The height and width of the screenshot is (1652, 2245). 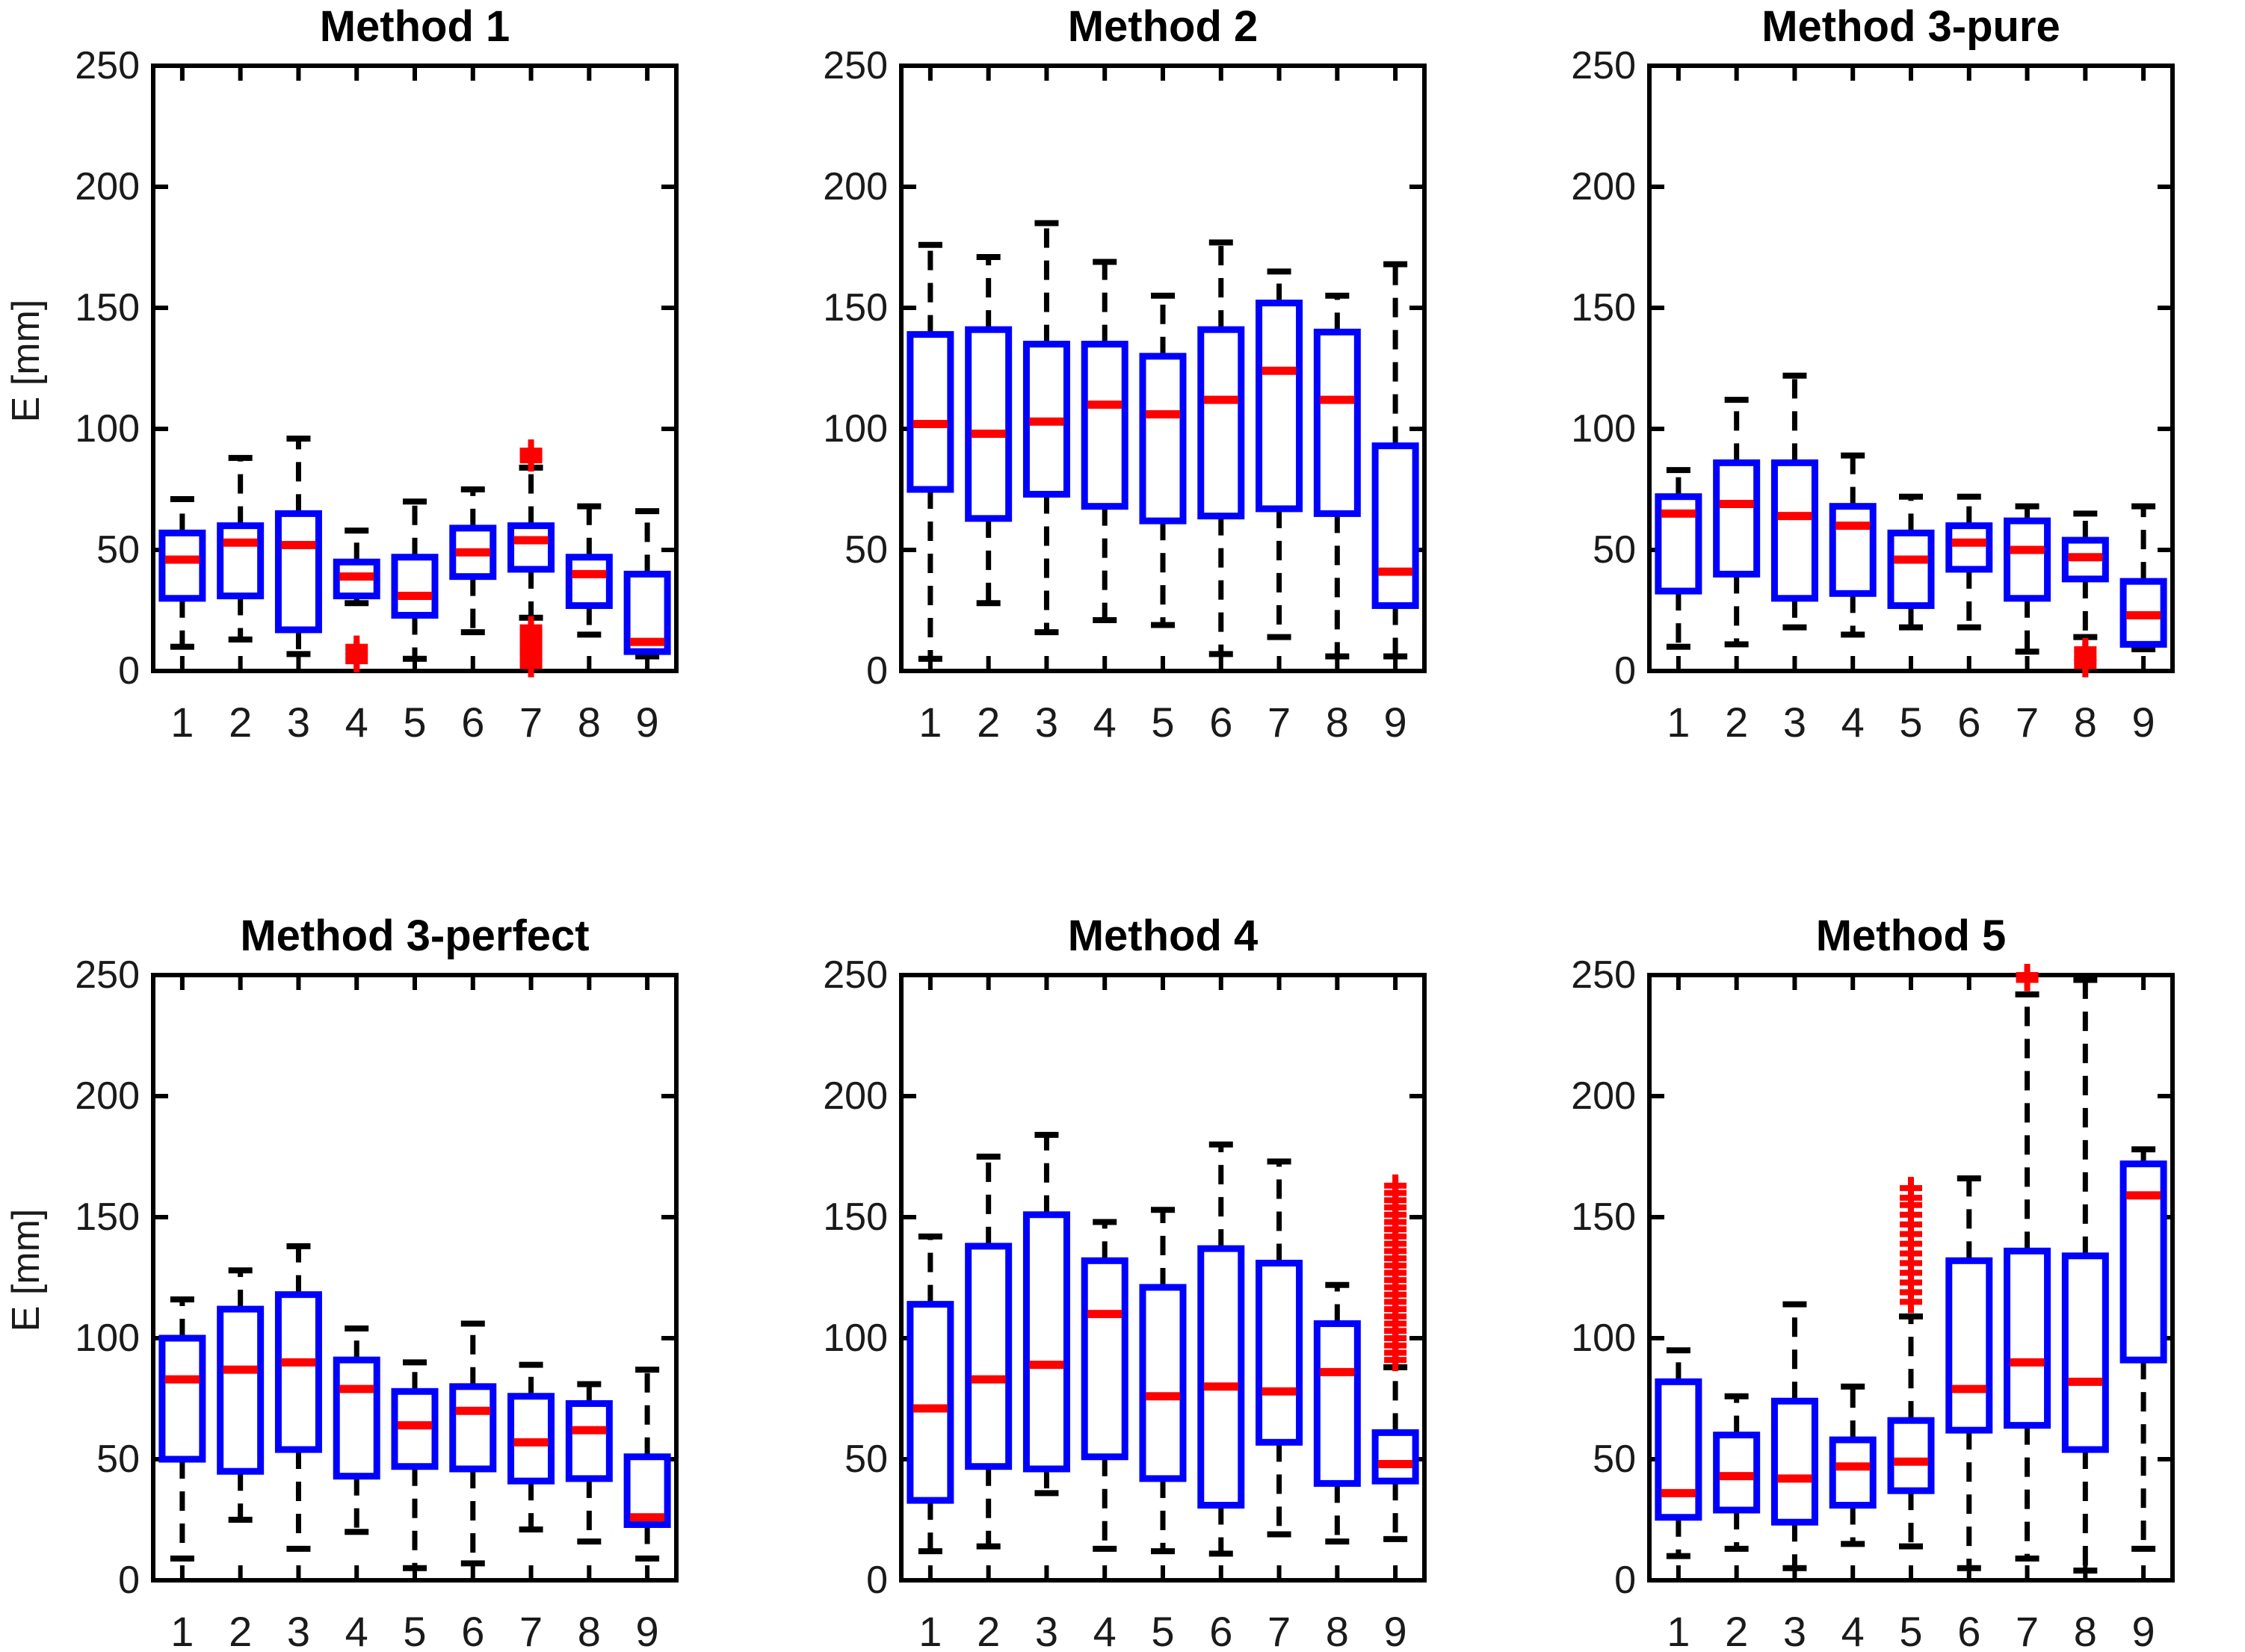 What do you see at coordinates (1163, 27) in the screenshot?
I see `panel-title: Method 2` at bounding box center [1163, 27].